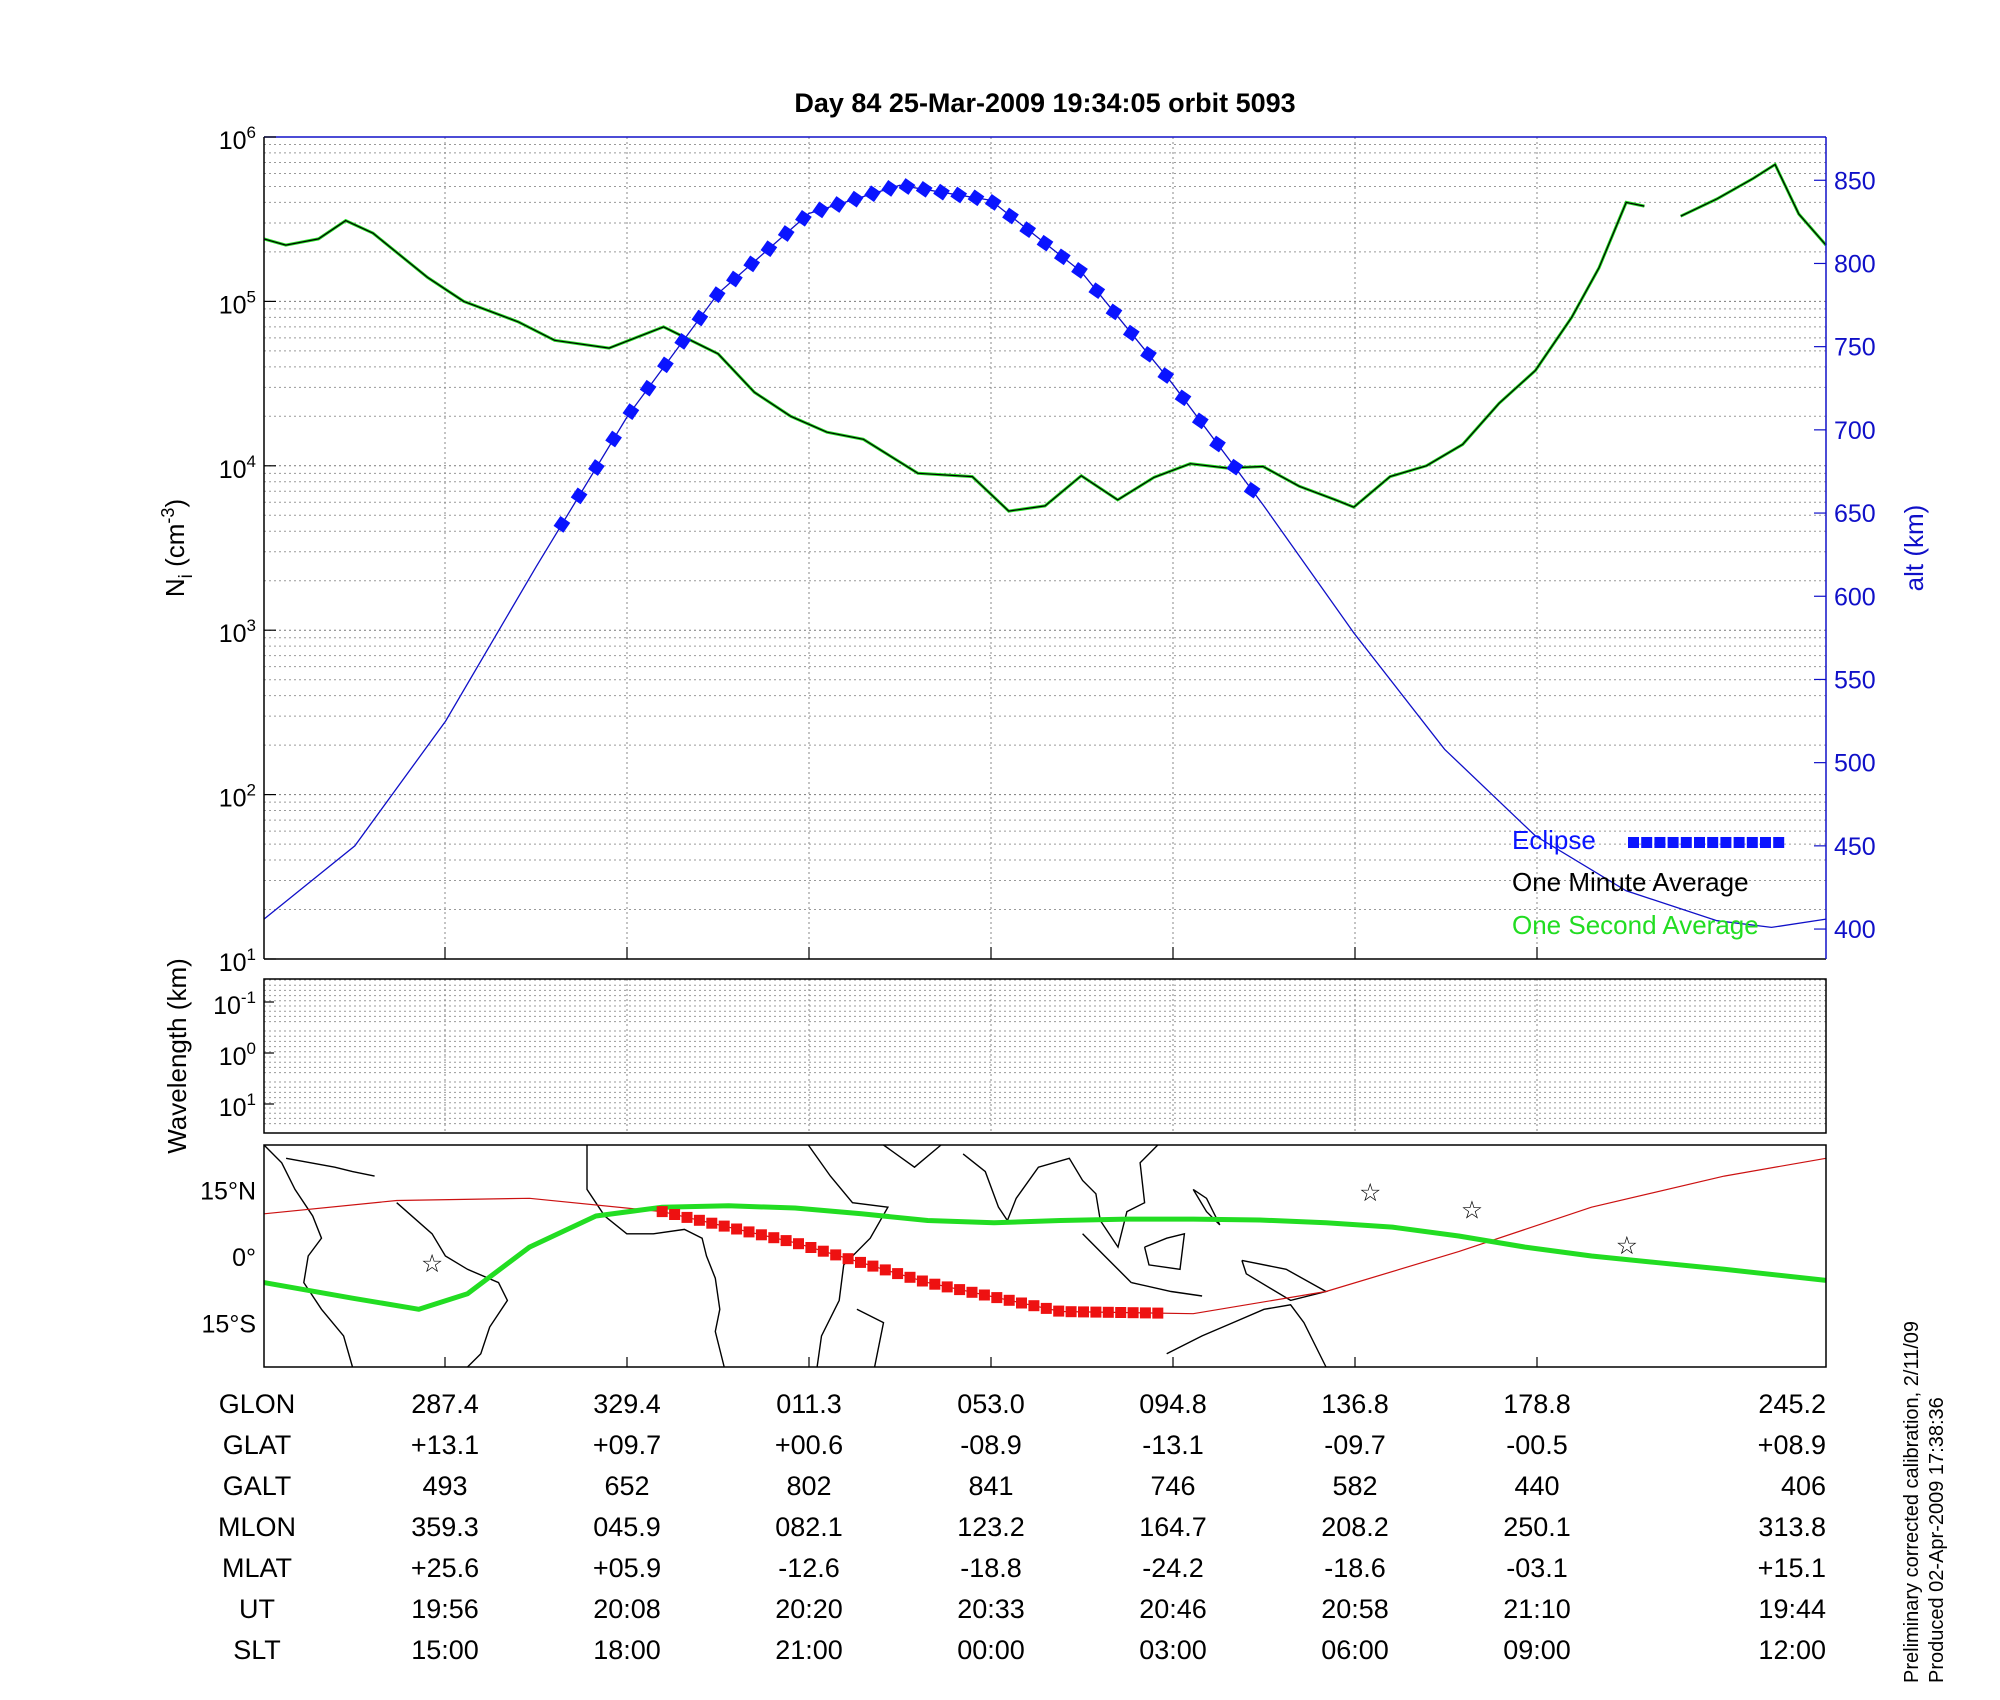 The width and height of the screenshot is (2000, 1700). Describe the element at coordinates (809, 1568) in the screenshot. I see `table-cell: -12.6` at that location.